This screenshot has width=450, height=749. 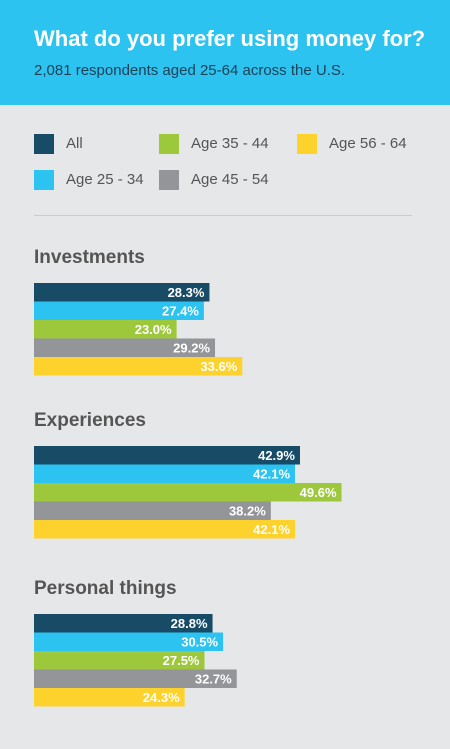 I want to click on legend-label: Age 35 - 44, so click(x=230, y=143).